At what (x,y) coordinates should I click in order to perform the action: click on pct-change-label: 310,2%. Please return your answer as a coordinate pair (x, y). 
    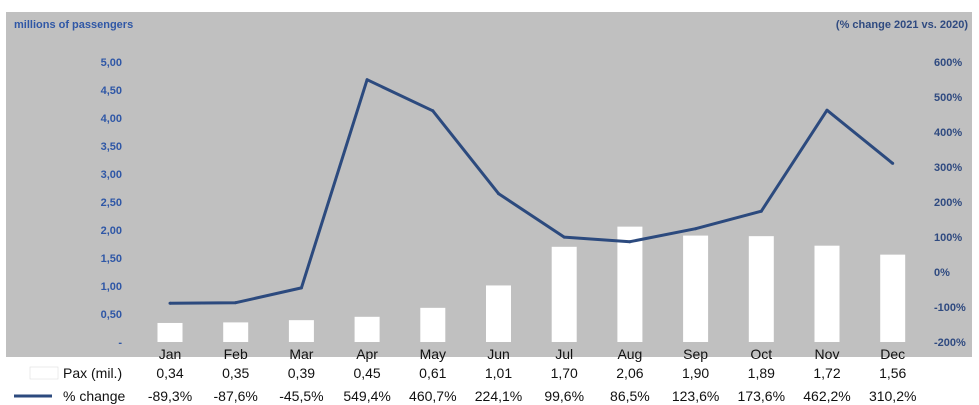
    Looking at the image, I should click on (892, 396).